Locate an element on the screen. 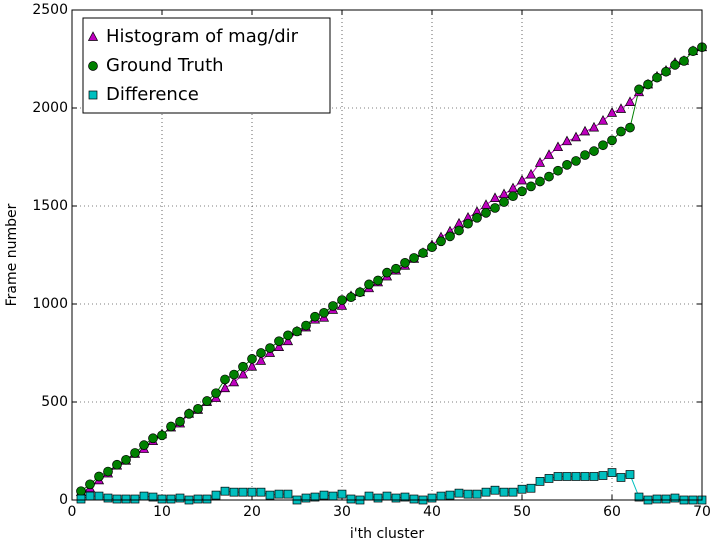  y-tick-label: 2500 is located at coordinates (50, 10).